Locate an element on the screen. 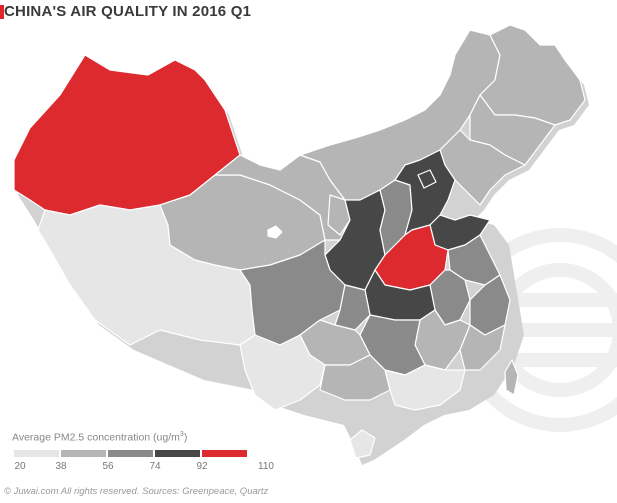  legend-unit-superscript: 3 is located at coordinates (181, 434).